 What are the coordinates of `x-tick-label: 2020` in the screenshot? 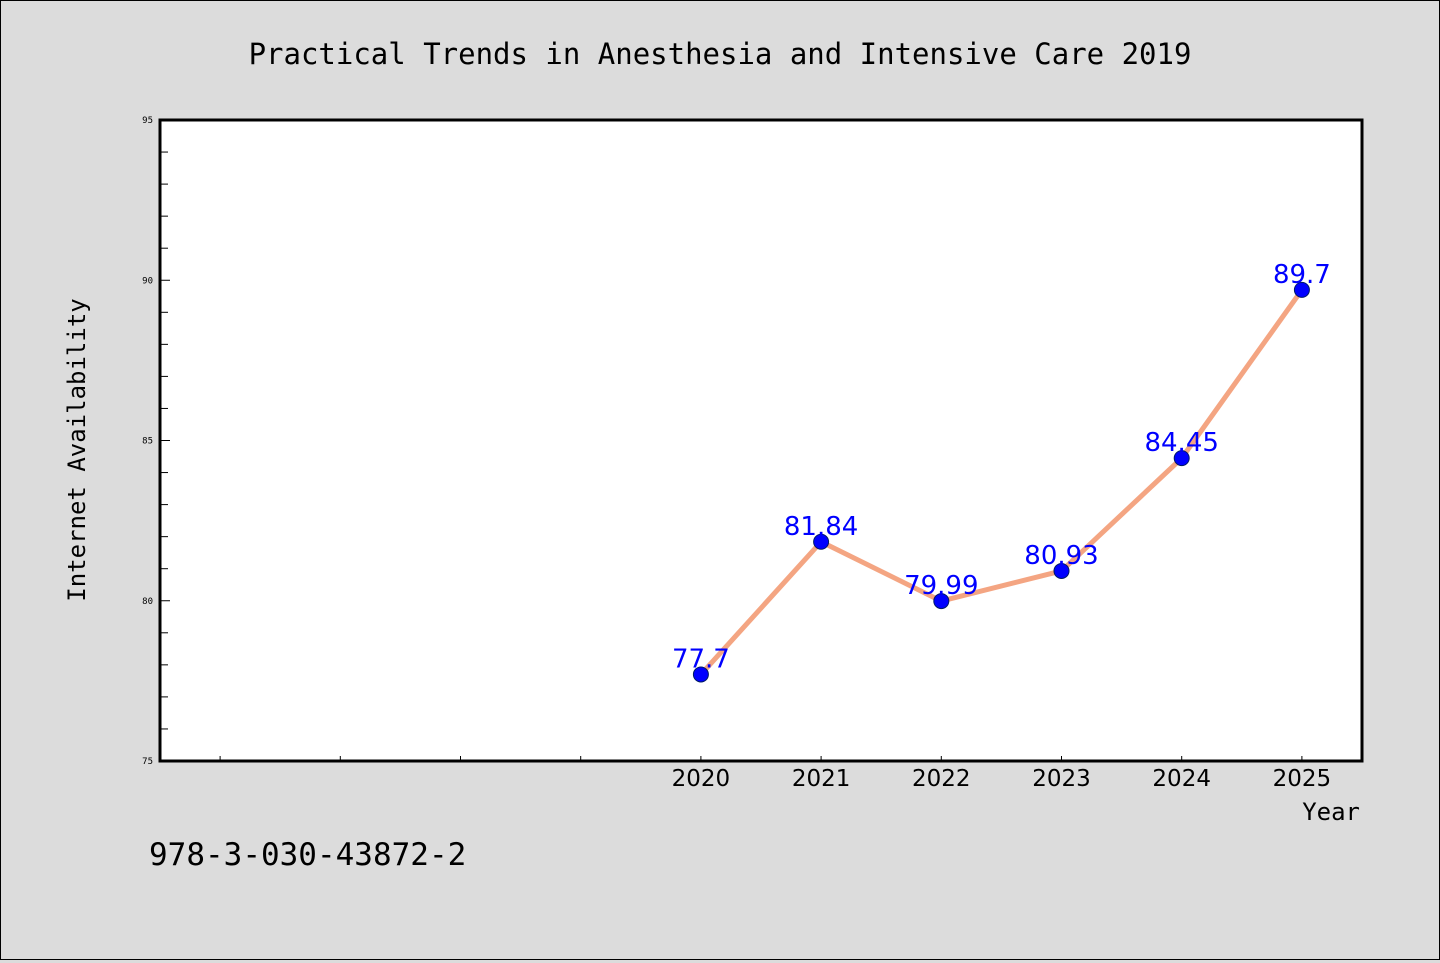 It's located at (701, 779).